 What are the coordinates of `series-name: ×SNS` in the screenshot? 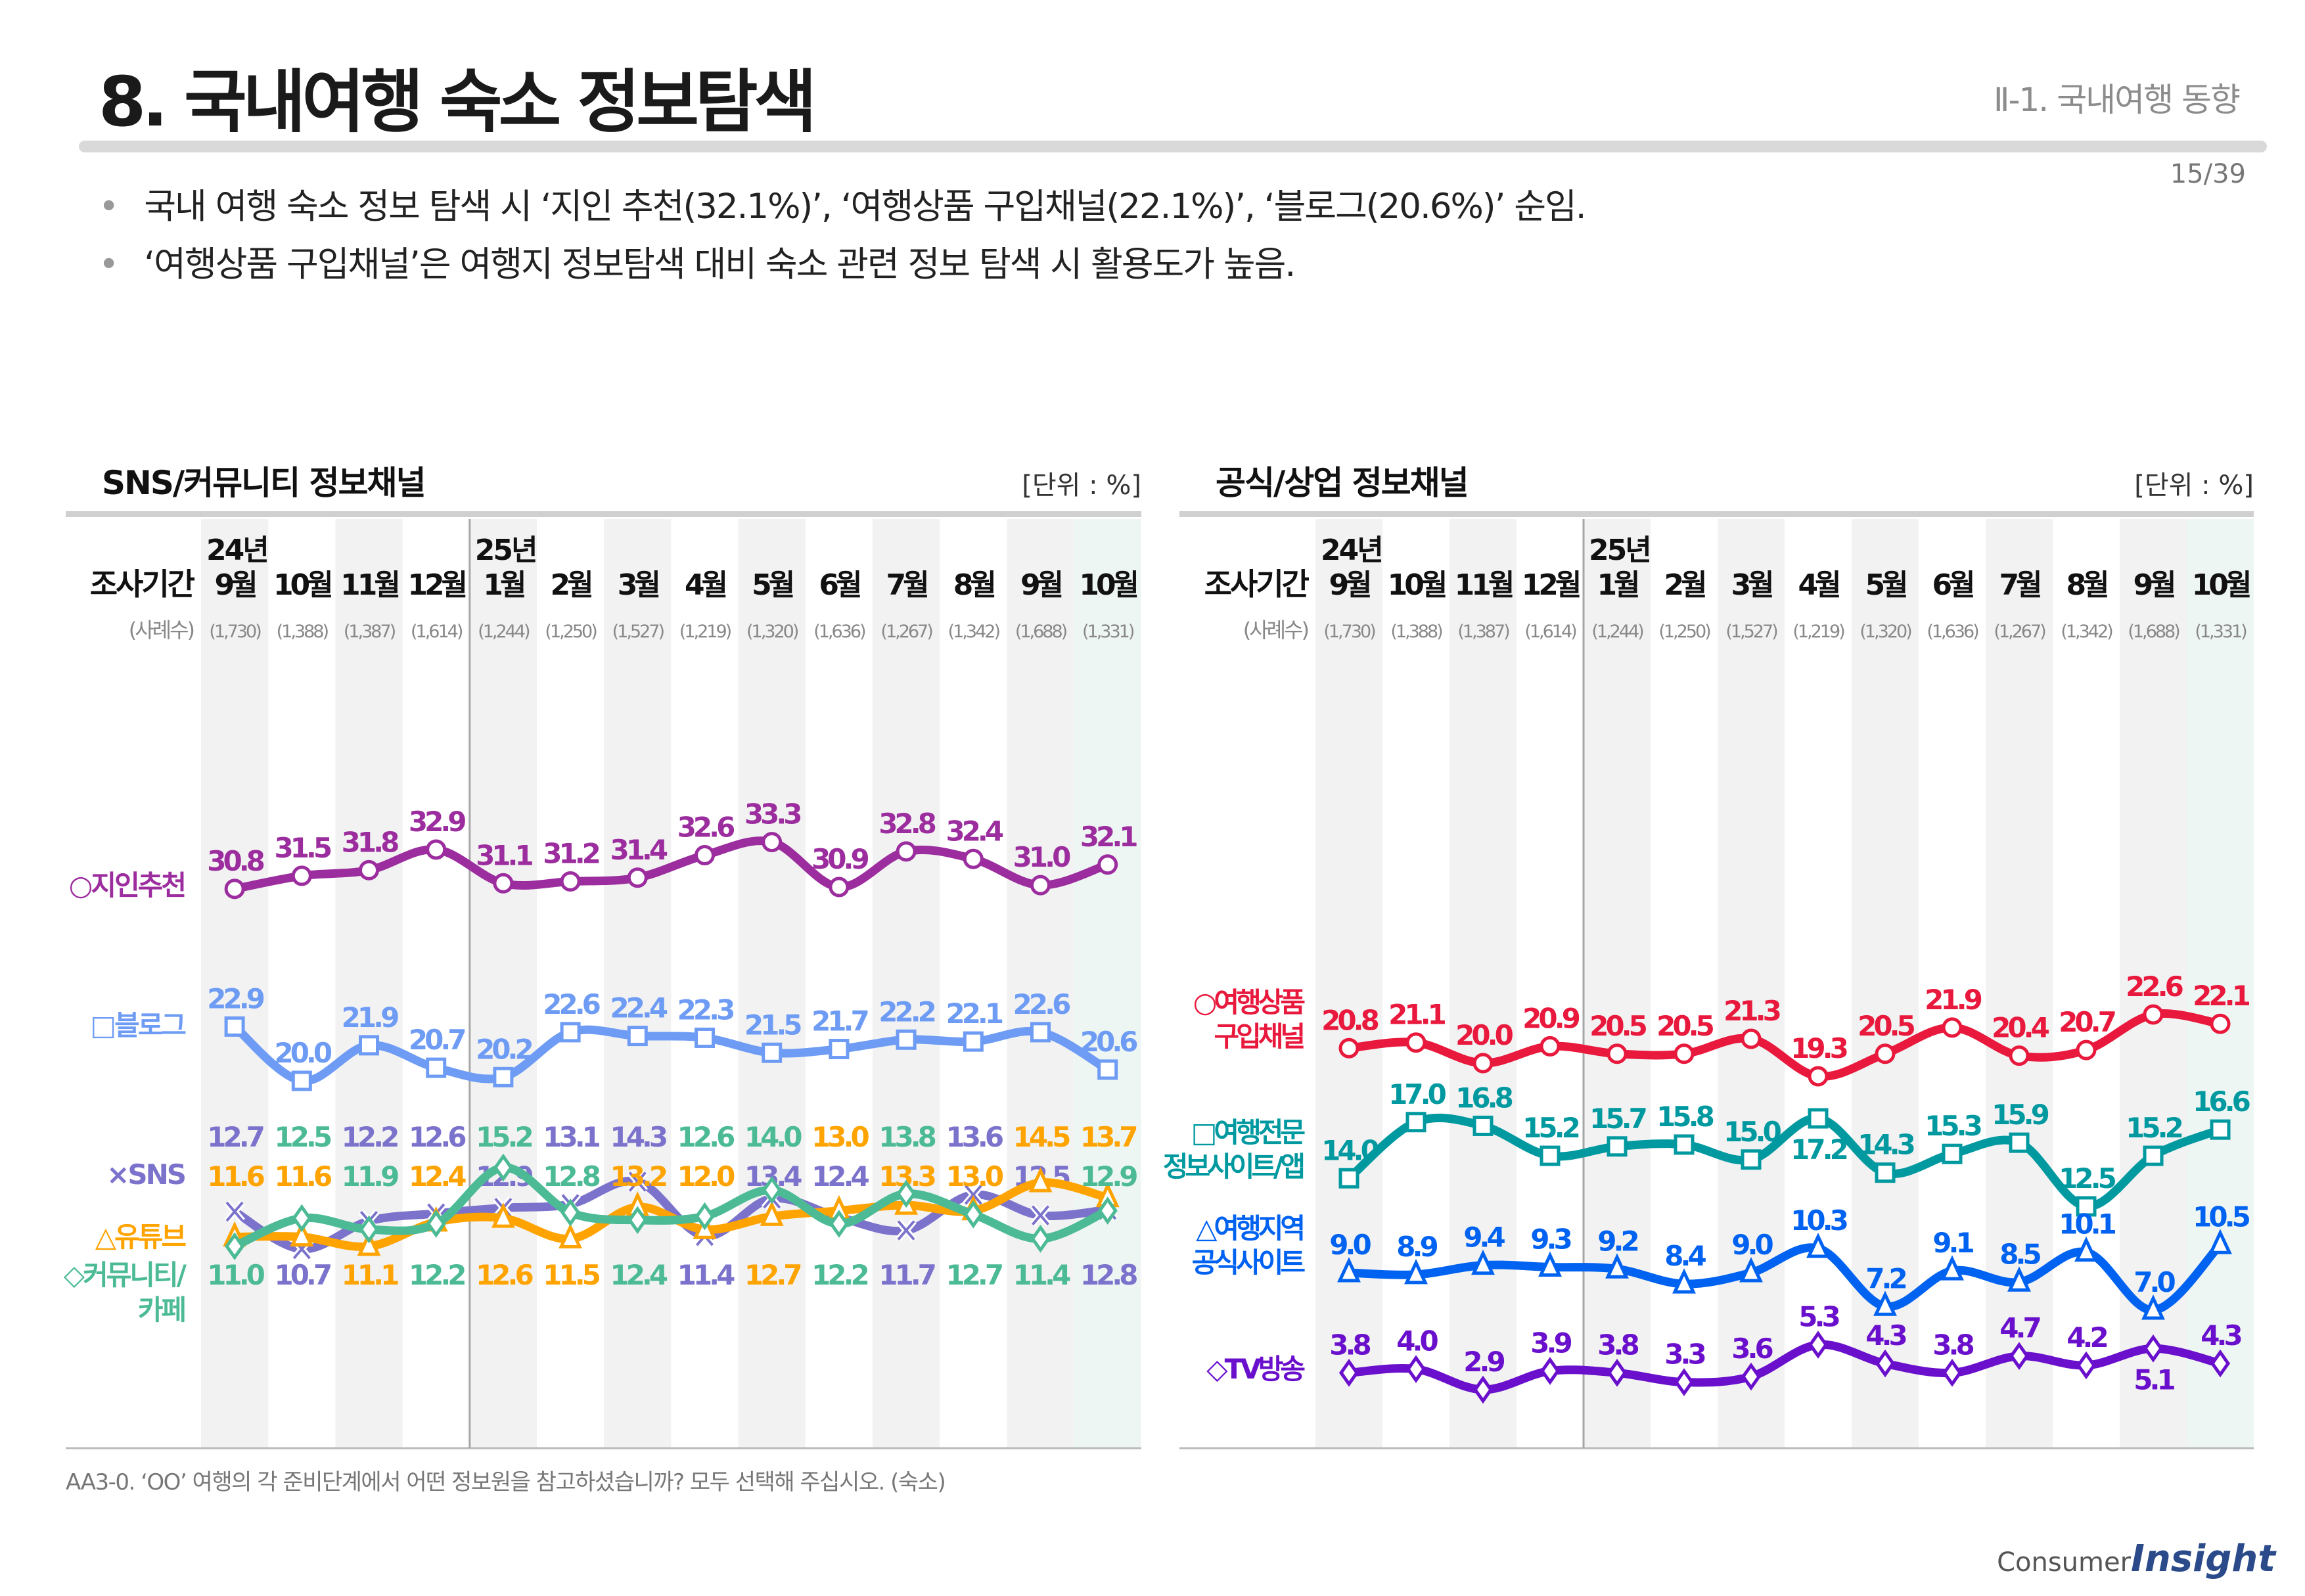 It's located at (145, 1174).